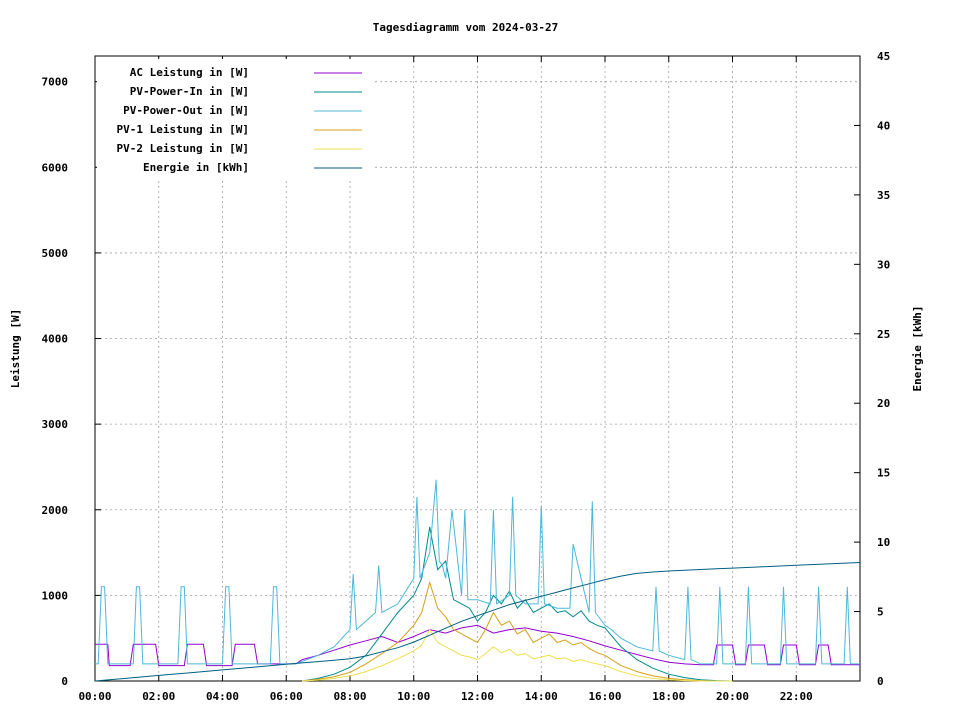  I want to click on y2-tick-label: 35, so click(883, 195).